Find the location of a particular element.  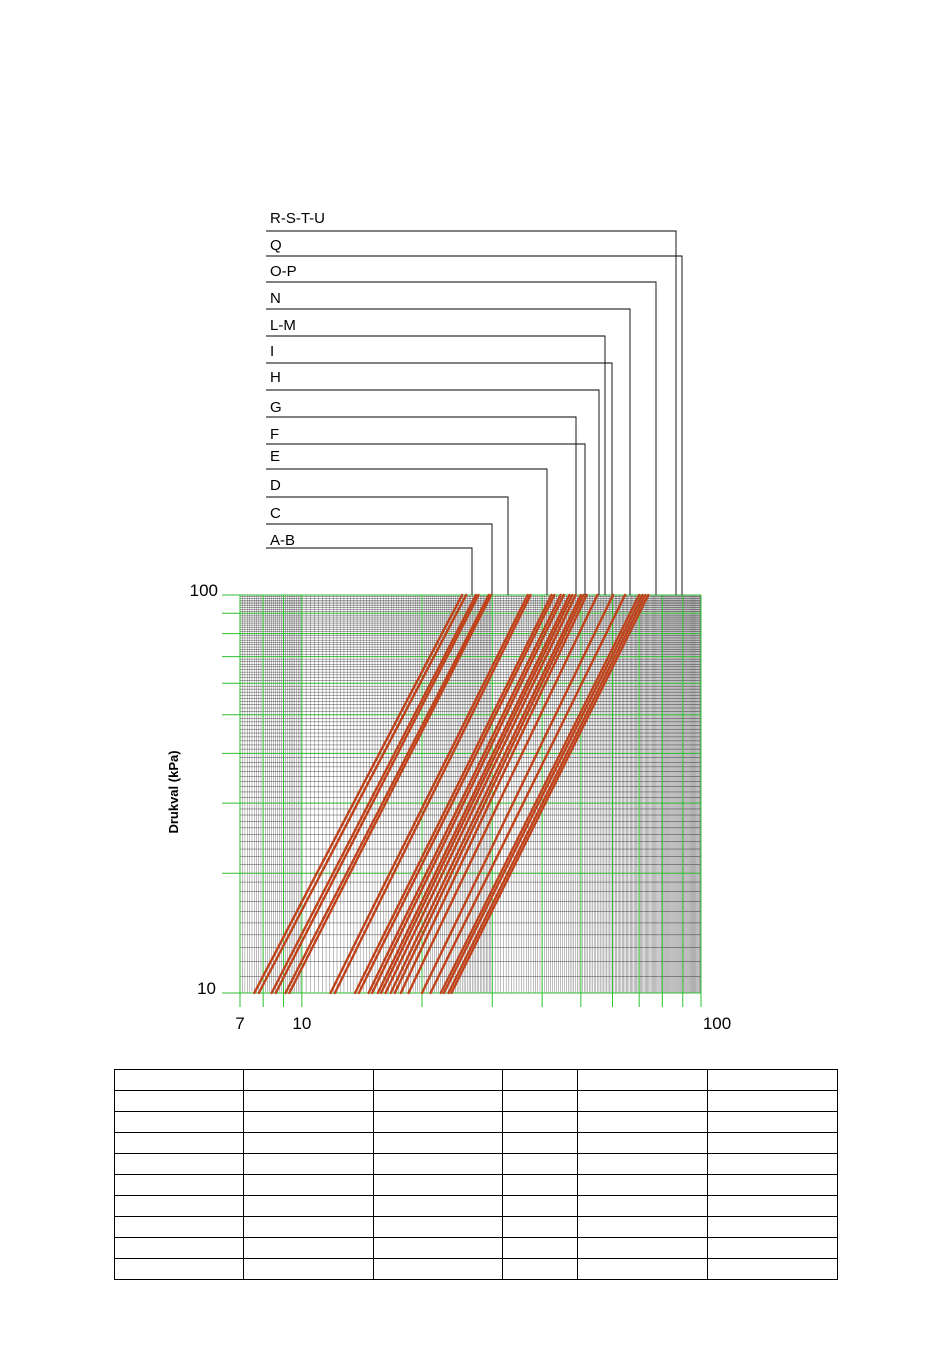

series-label-l-m: L-M is located at coordinates (283, 325).